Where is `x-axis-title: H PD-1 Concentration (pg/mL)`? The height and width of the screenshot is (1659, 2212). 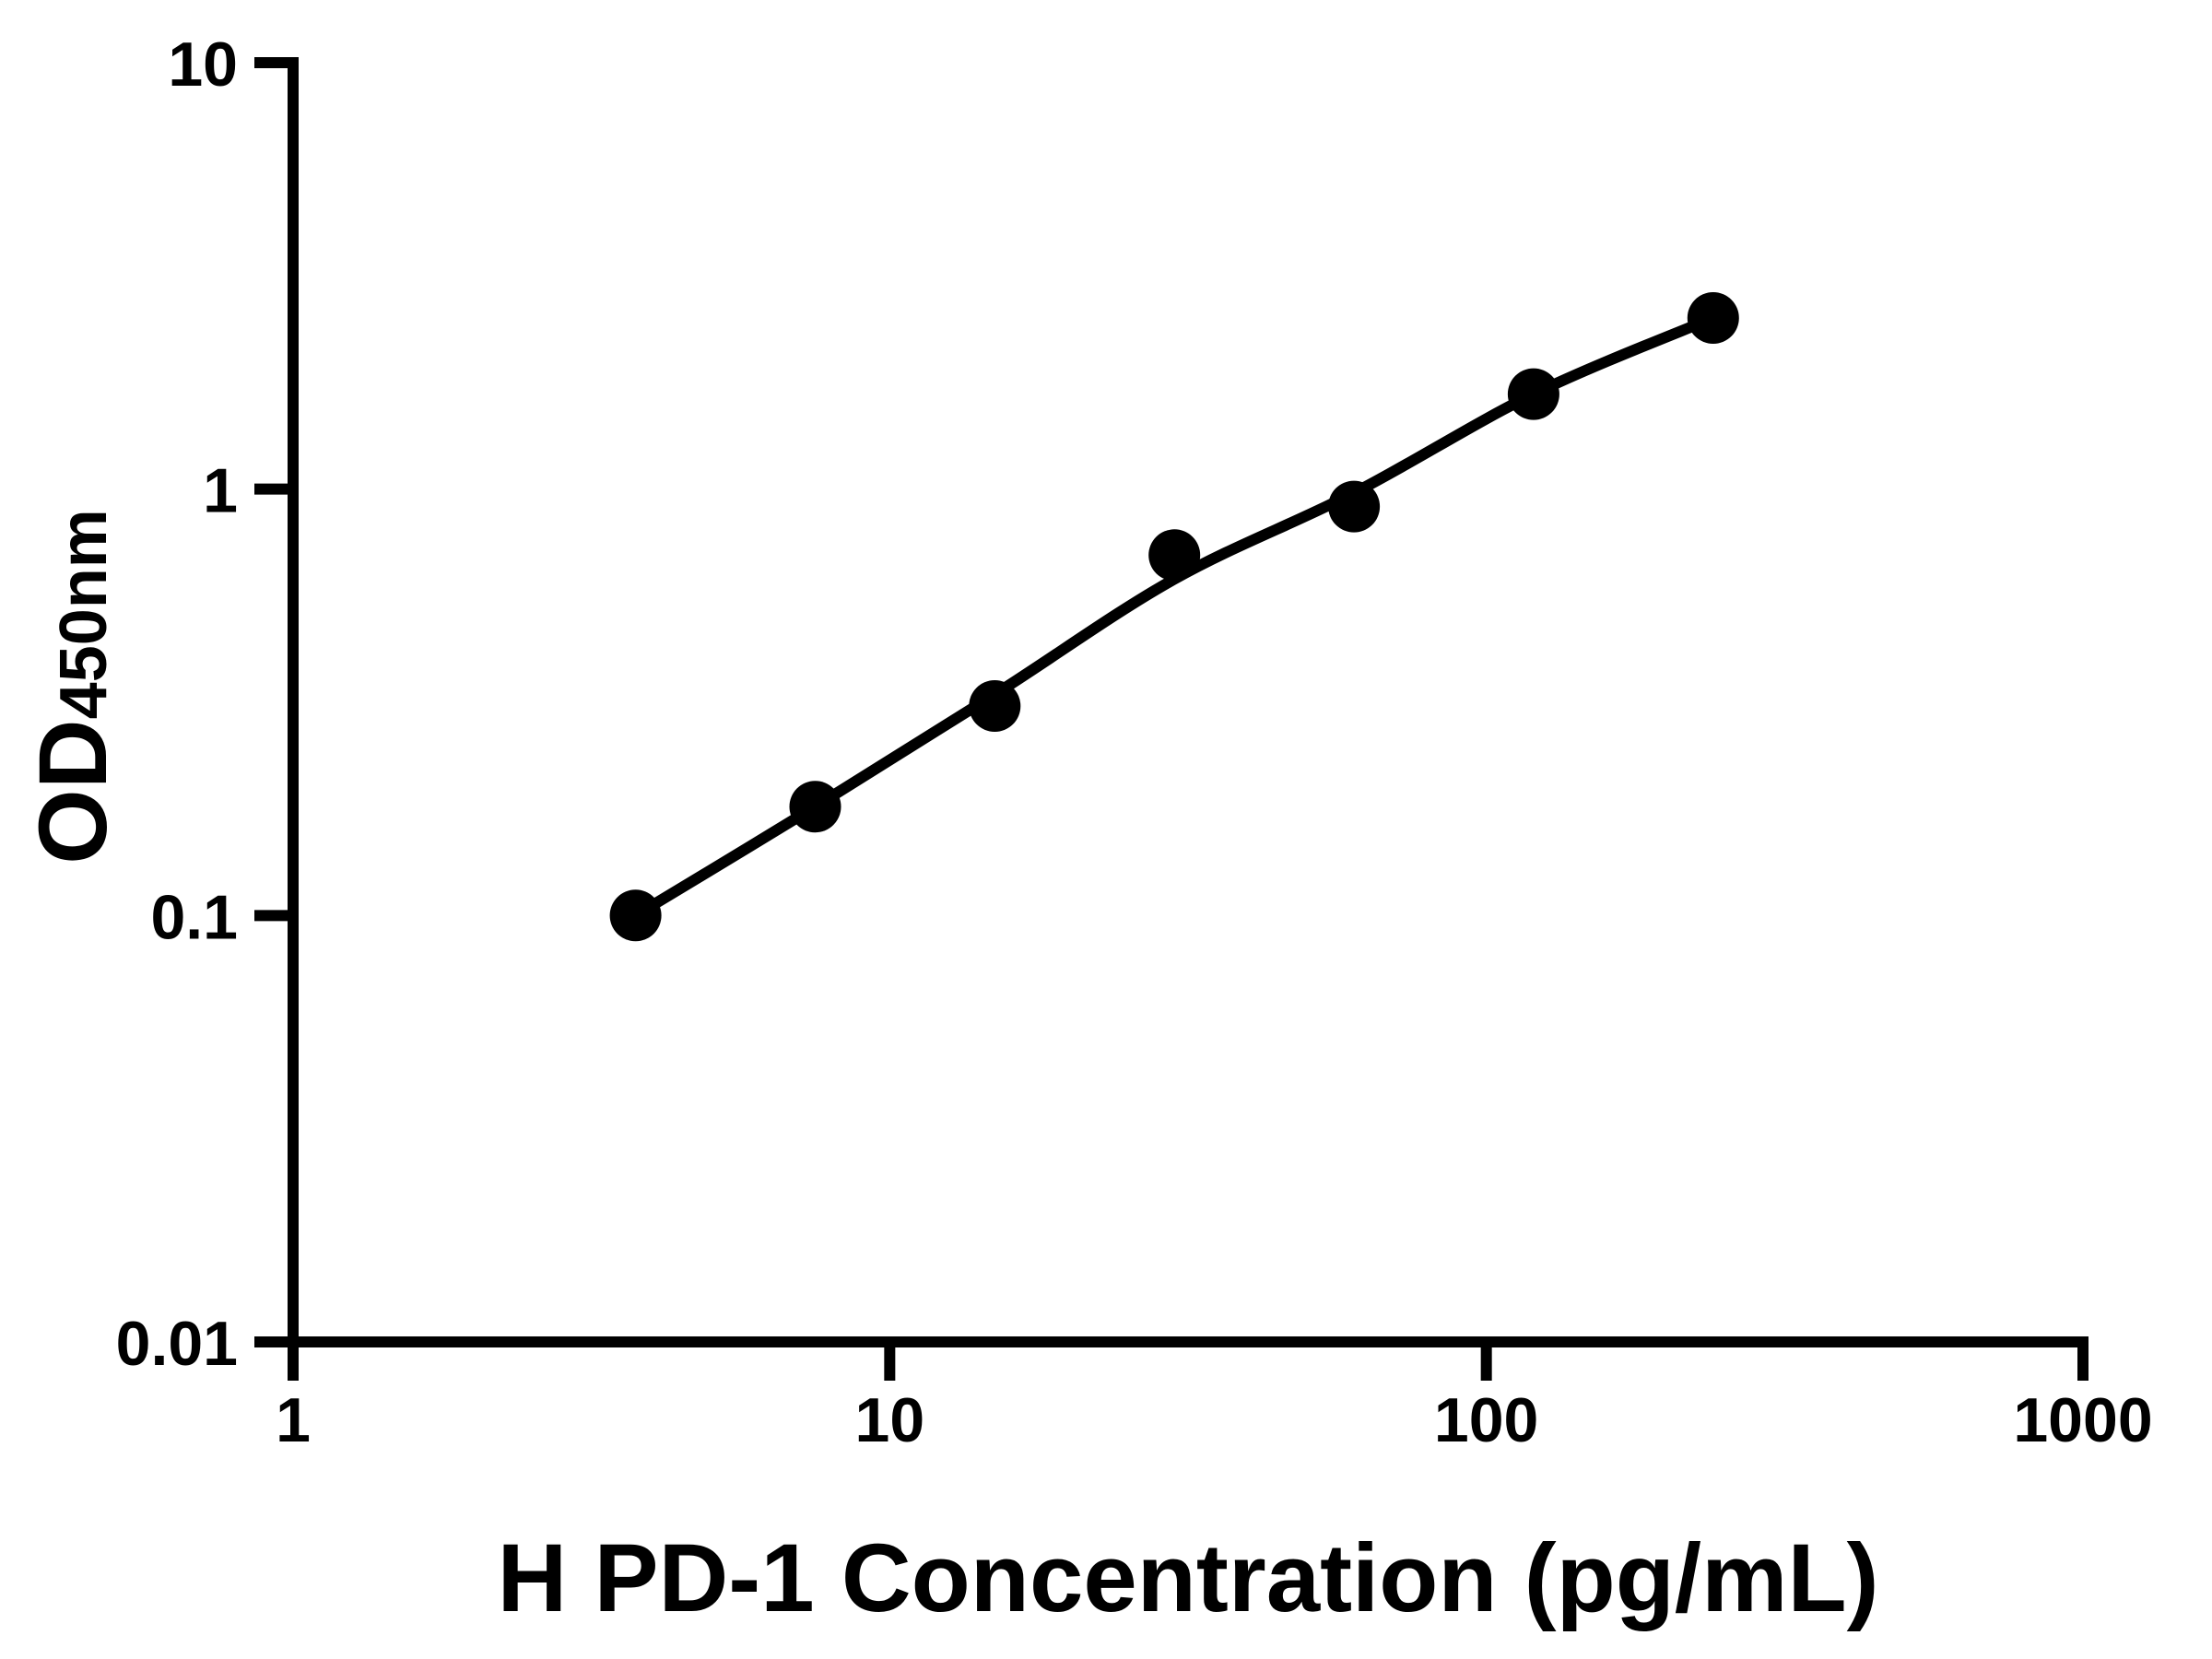 x-axis-title: H PD-1 Concentration (pg/mL) is located at coordinates (1187, 1578).